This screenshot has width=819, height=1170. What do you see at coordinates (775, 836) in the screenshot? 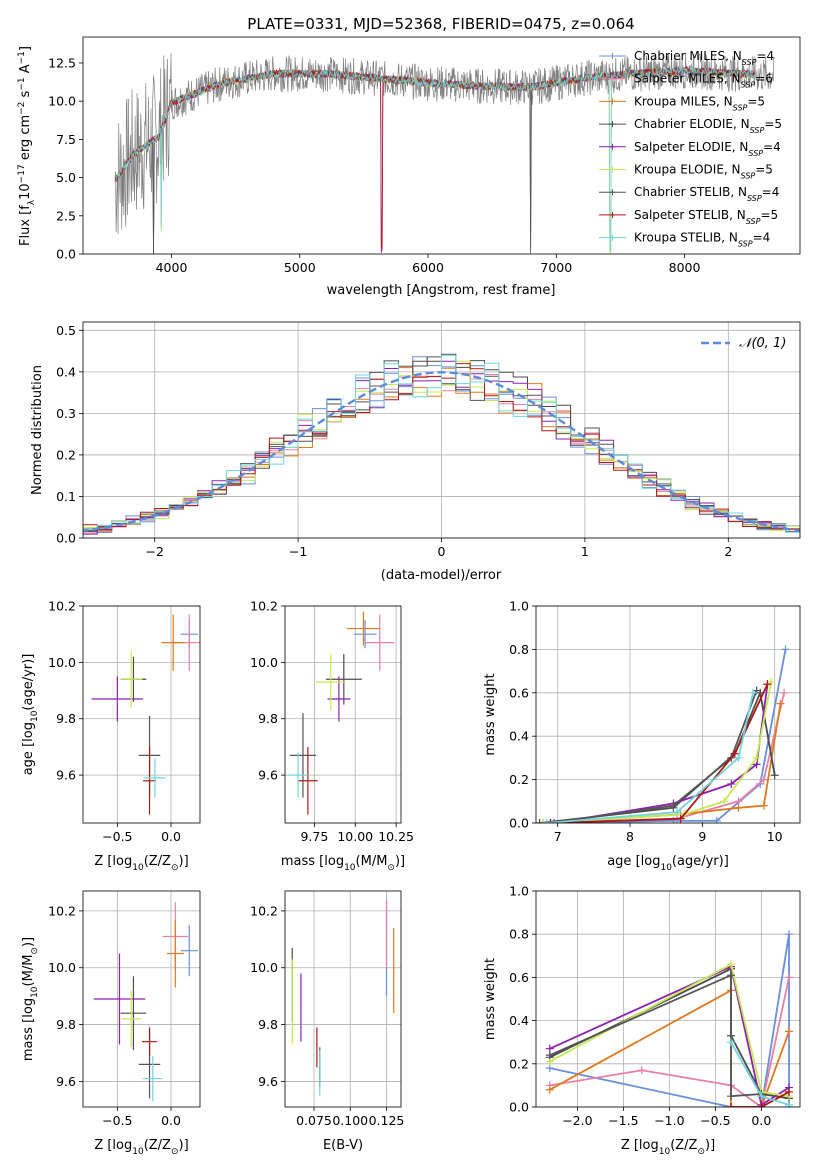
I see `x-tick-label: 10` at bounding box center [775, 836].